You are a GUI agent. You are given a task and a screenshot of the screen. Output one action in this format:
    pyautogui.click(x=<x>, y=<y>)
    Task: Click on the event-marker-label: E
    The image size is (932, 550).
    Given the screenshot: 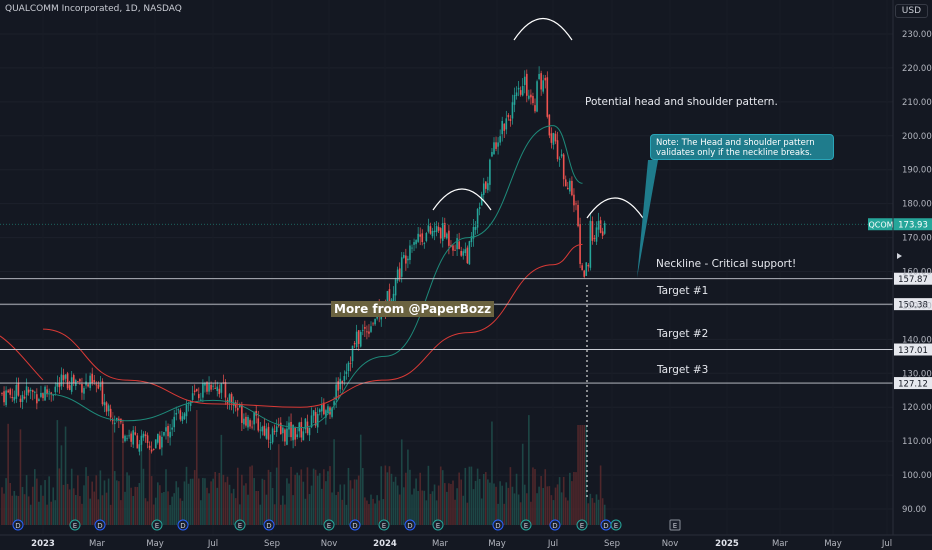 What is the action you would take?
    pyautogui.click(x=75, y=526)
    